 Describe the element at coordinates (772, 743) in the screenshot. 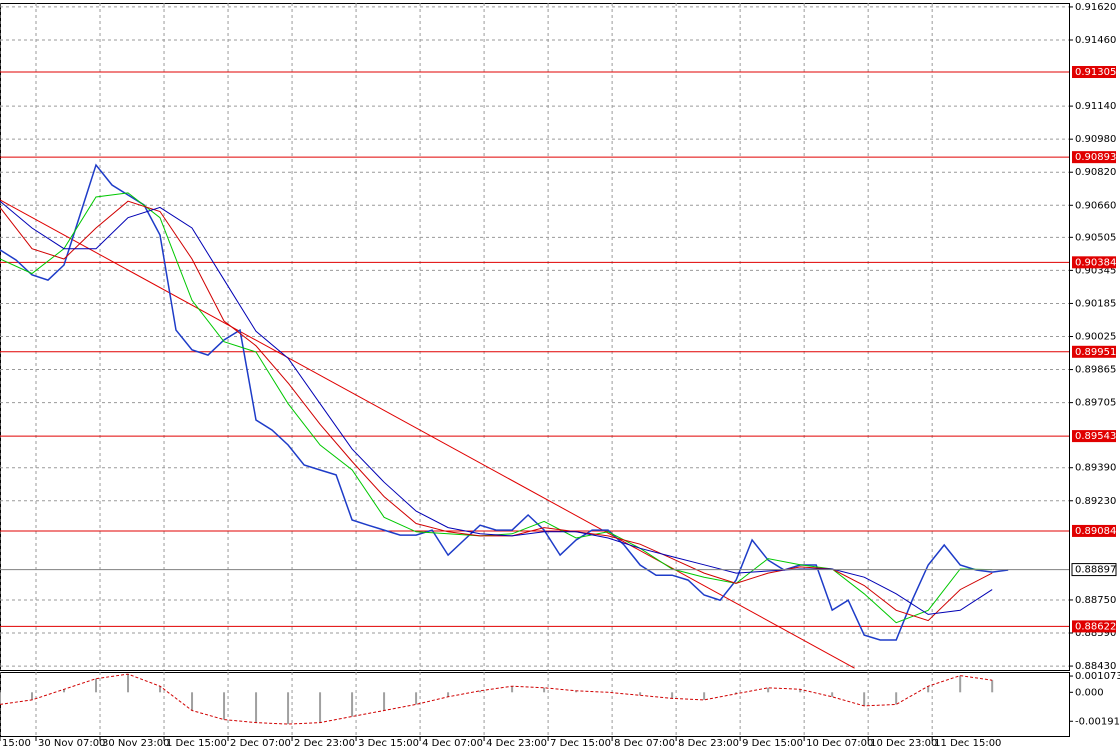

I see `x-tick-label: 9 Dec 15:00` at that location.